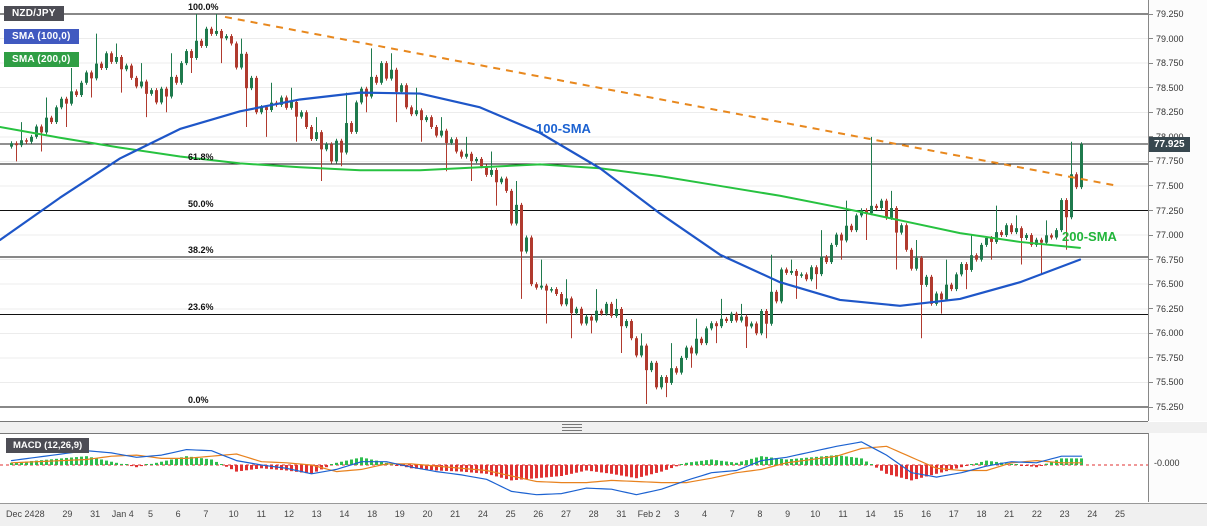 Image resolution: width=1207 pixels, height=526 pixels. Describe the element at coordinates (953, 514) in the screenshot. I see `time-axis-label: 17` at that location.